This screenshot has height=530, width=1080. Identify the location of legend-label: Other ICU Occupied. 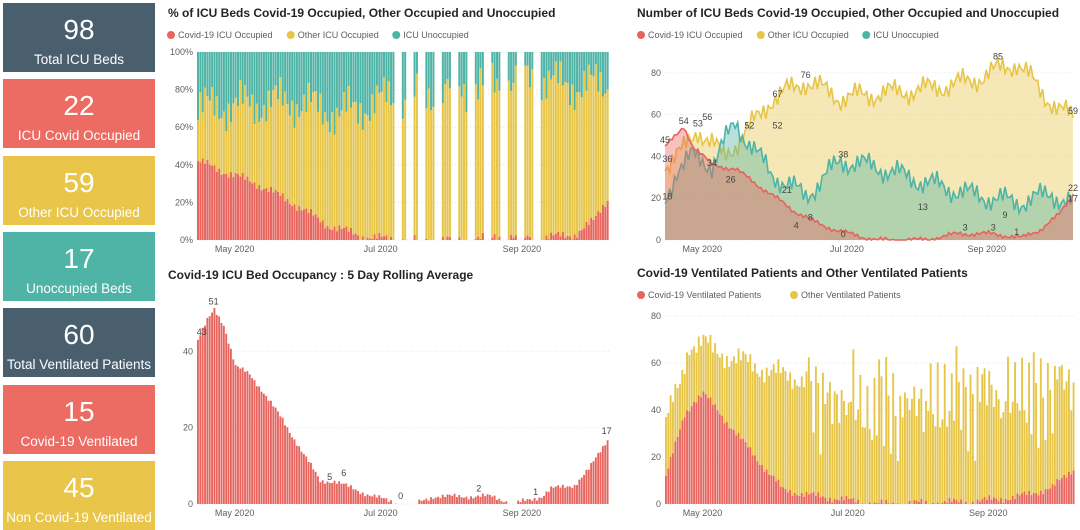
(808, 35).